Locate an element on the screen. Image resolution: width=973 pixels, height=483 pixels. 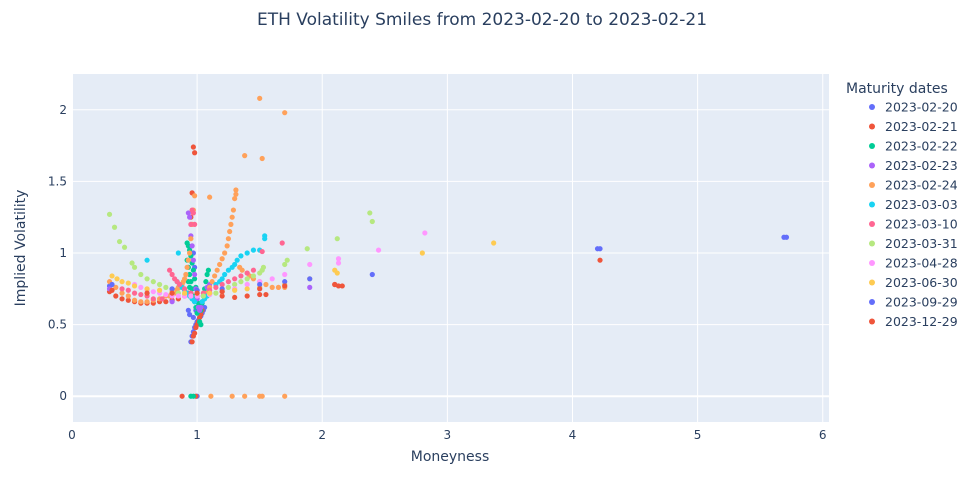
legend-item: 2023-02-21 is located at coordinates (913, 126).